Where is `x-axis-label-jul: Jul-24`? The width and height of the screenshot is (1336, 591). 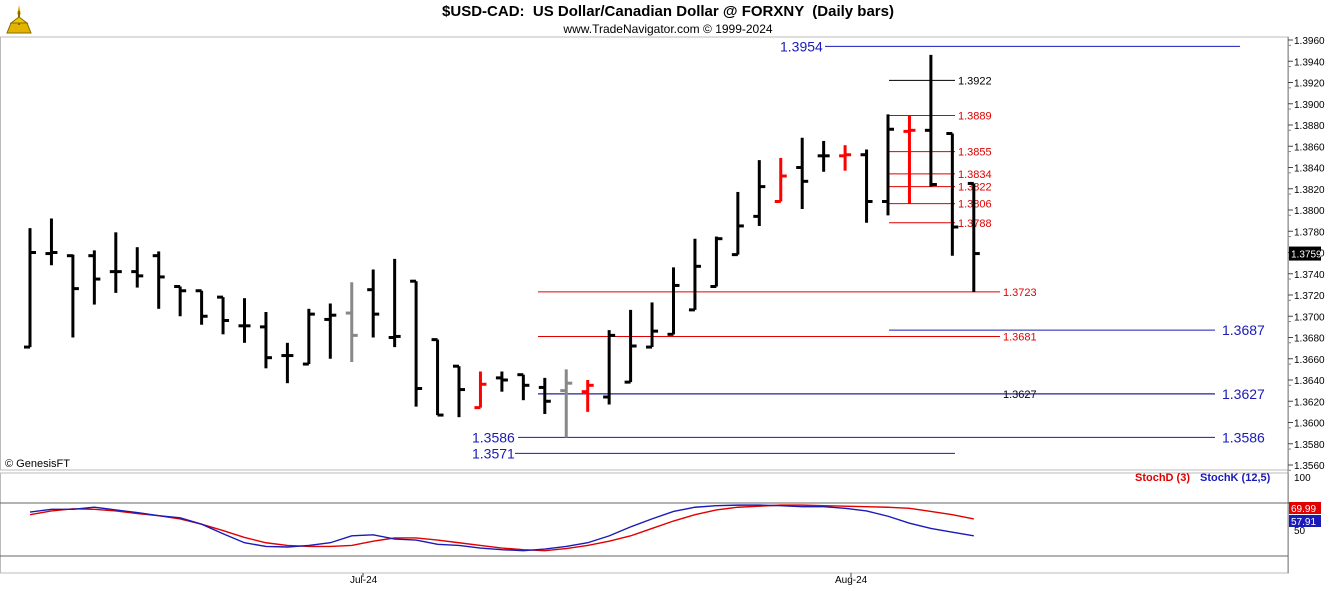 x-axis-label-jul: Jul-24 is located at coordinates (364, 580).